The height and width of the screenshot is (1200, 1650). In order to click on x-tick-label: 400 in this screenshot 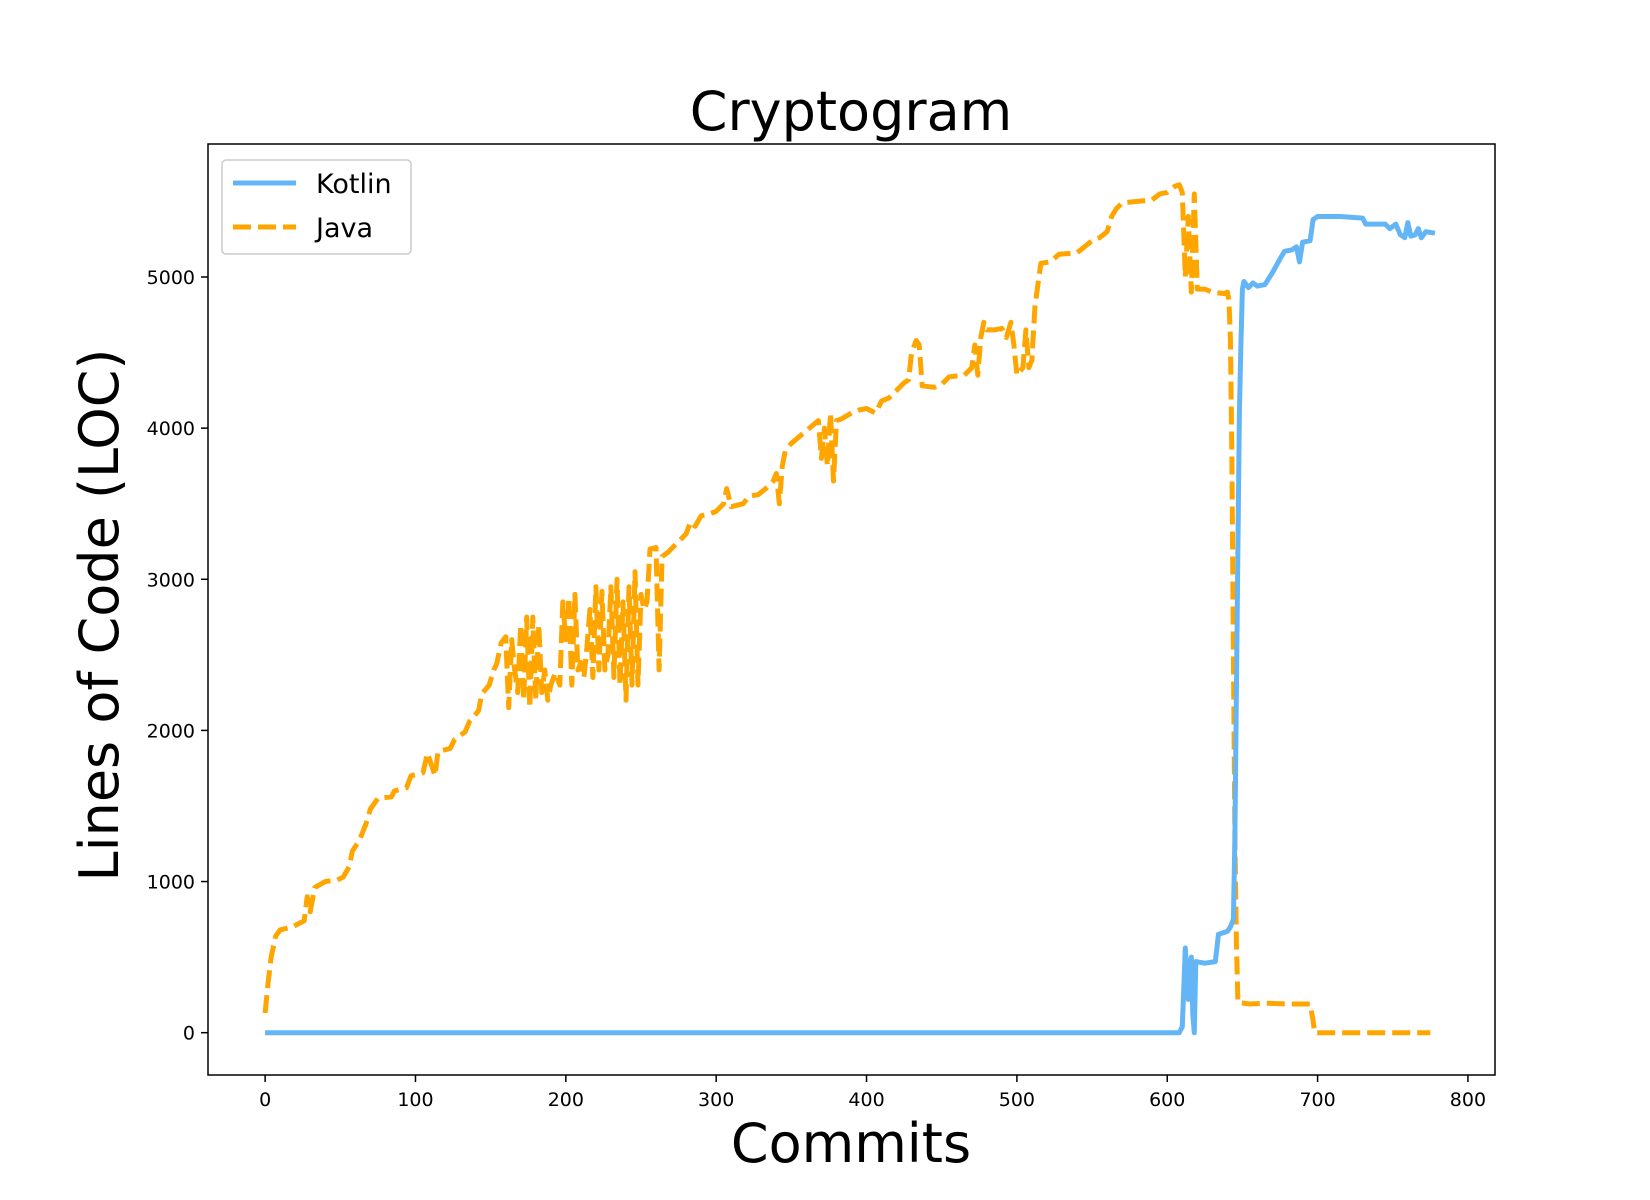, I will do `click(866, 1100)`.